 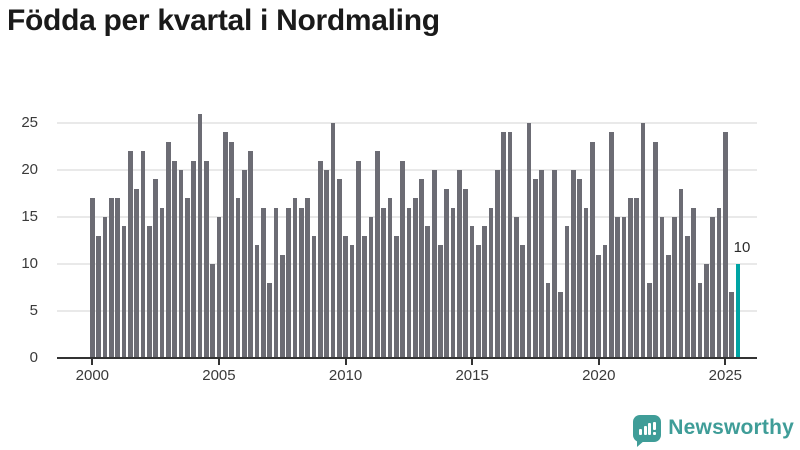 What do you see at coordinates (29, 263) in the screenshot?
I see `y-axis-tick-label: 10` at bounding box center [29, 263].